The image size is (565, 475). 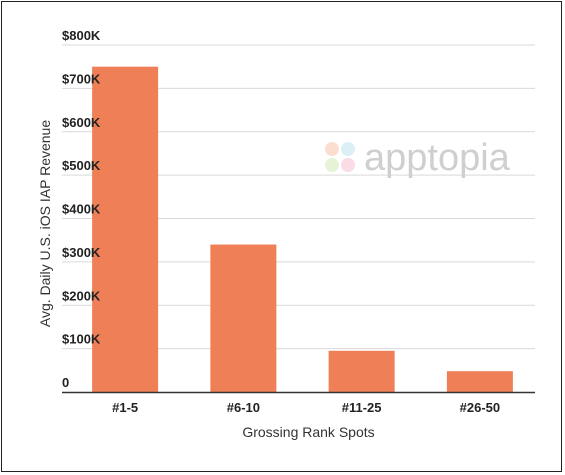 I want to click on y-axis-title: Avg. Daily U.S. iOS IAP Revenue, so click(x=45, y=223).